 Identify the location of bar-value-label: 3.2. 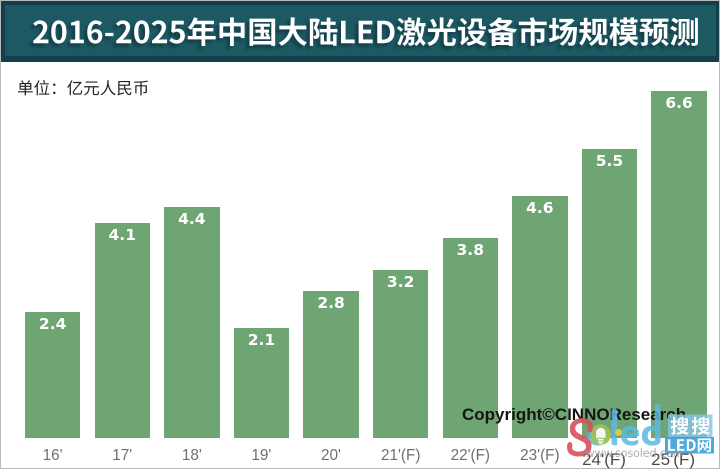
(400, 281).